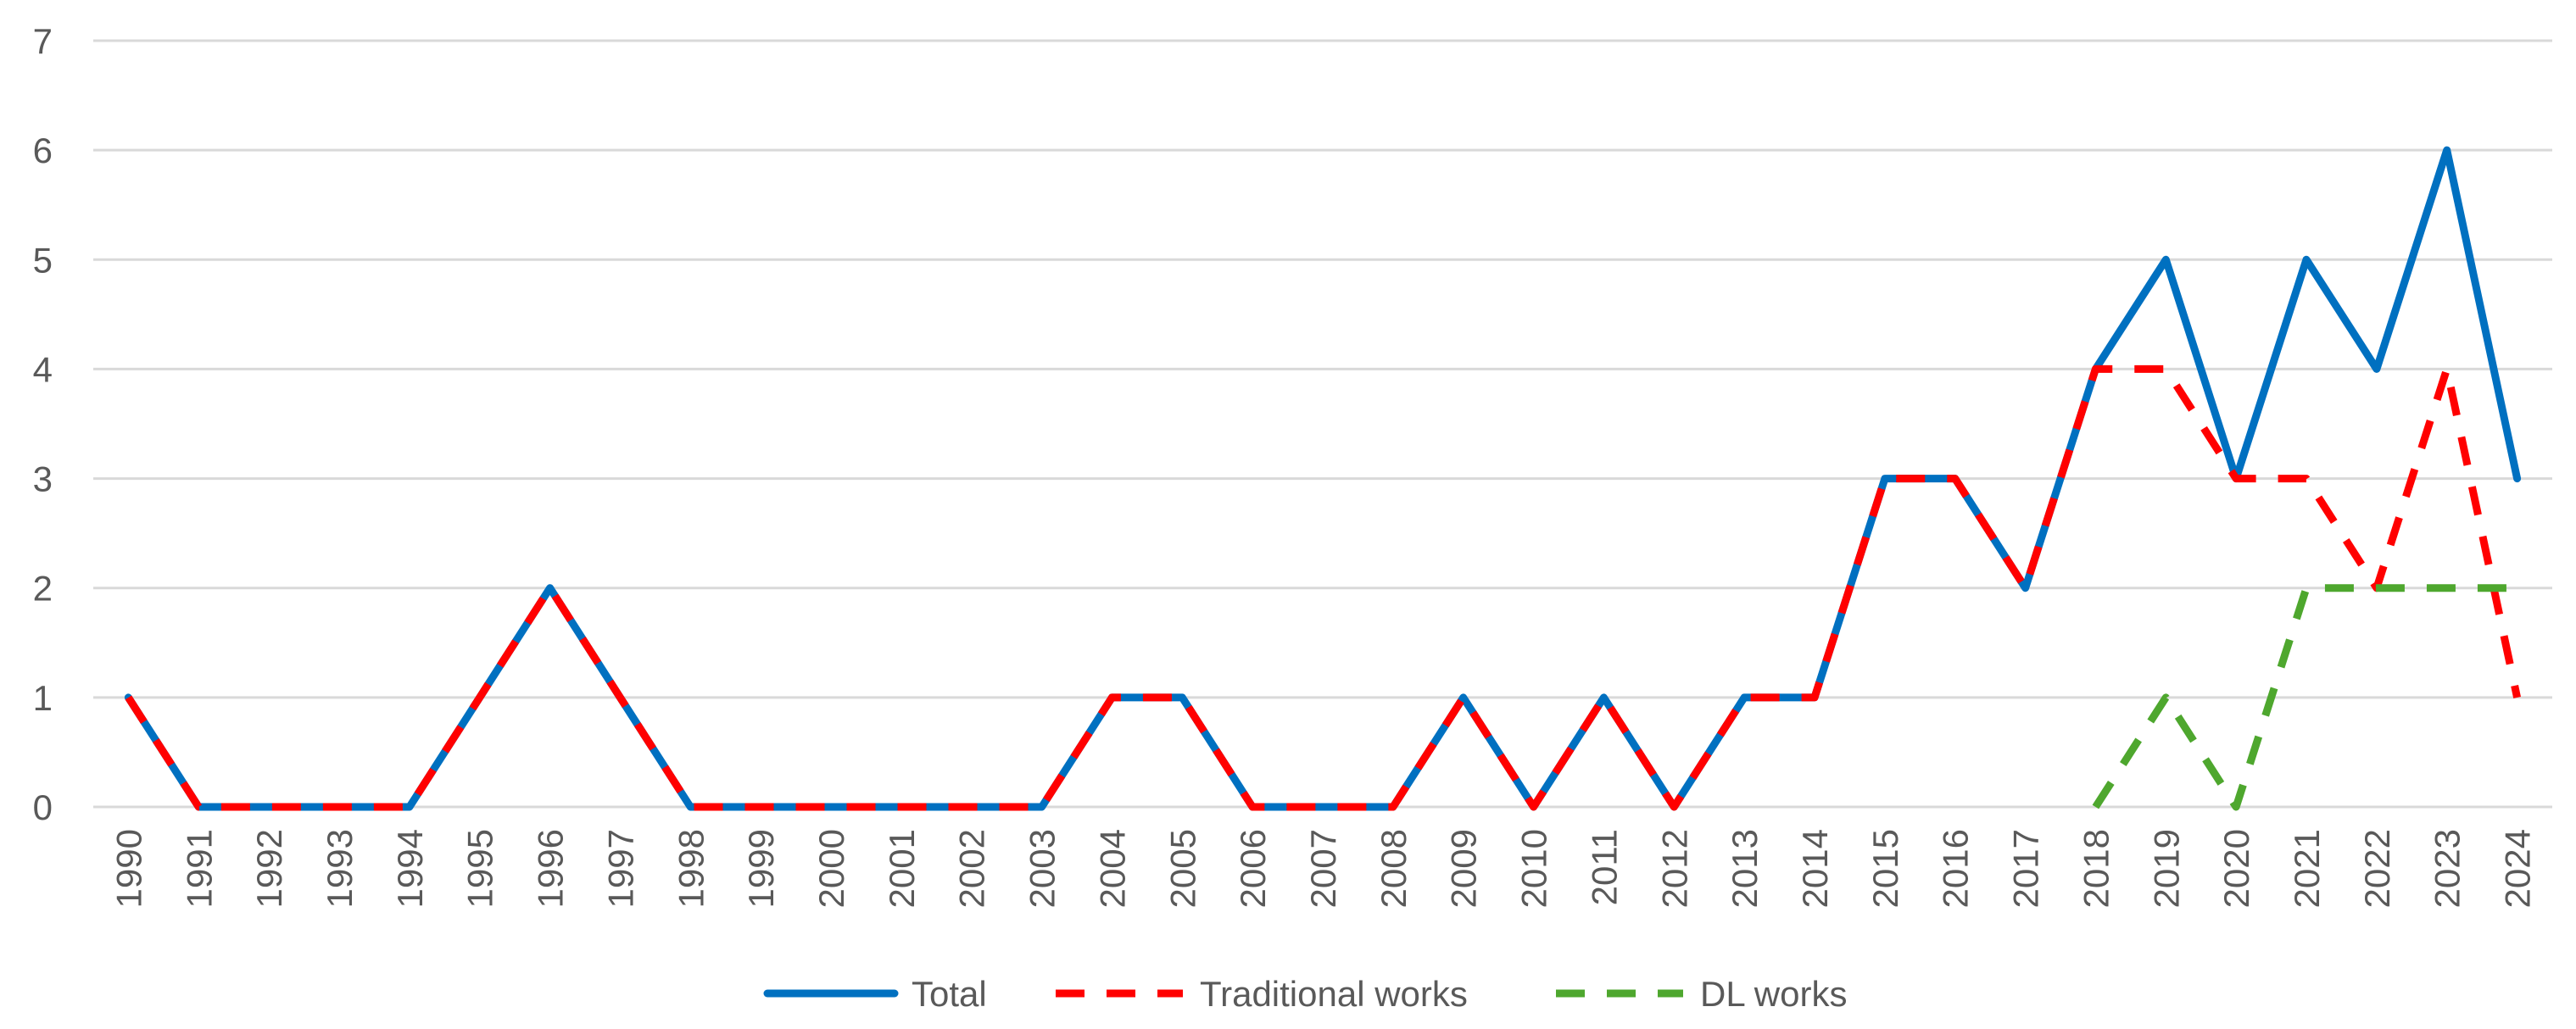 Image resolution: width=2576 pixels, height=1029 pixels. What do you see at coordinates (831, 869) in the screenshot?
I see `x-tick-label: 2000` at bounding box center [831, 869].